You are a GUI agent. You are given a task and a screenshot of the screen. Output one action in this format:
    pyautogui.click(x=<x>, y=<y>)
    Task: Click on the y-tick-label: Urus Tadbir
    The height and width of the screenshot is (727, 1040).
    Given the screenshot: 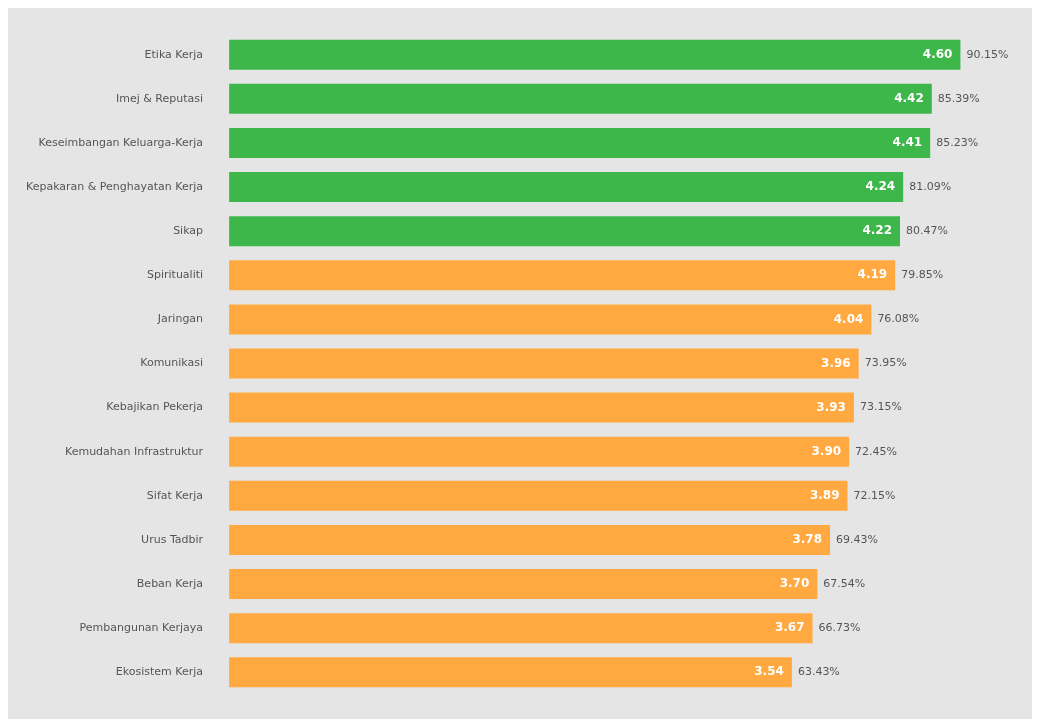 What is the action you would take?
    pyautogui.click(x=172, y=539)
    